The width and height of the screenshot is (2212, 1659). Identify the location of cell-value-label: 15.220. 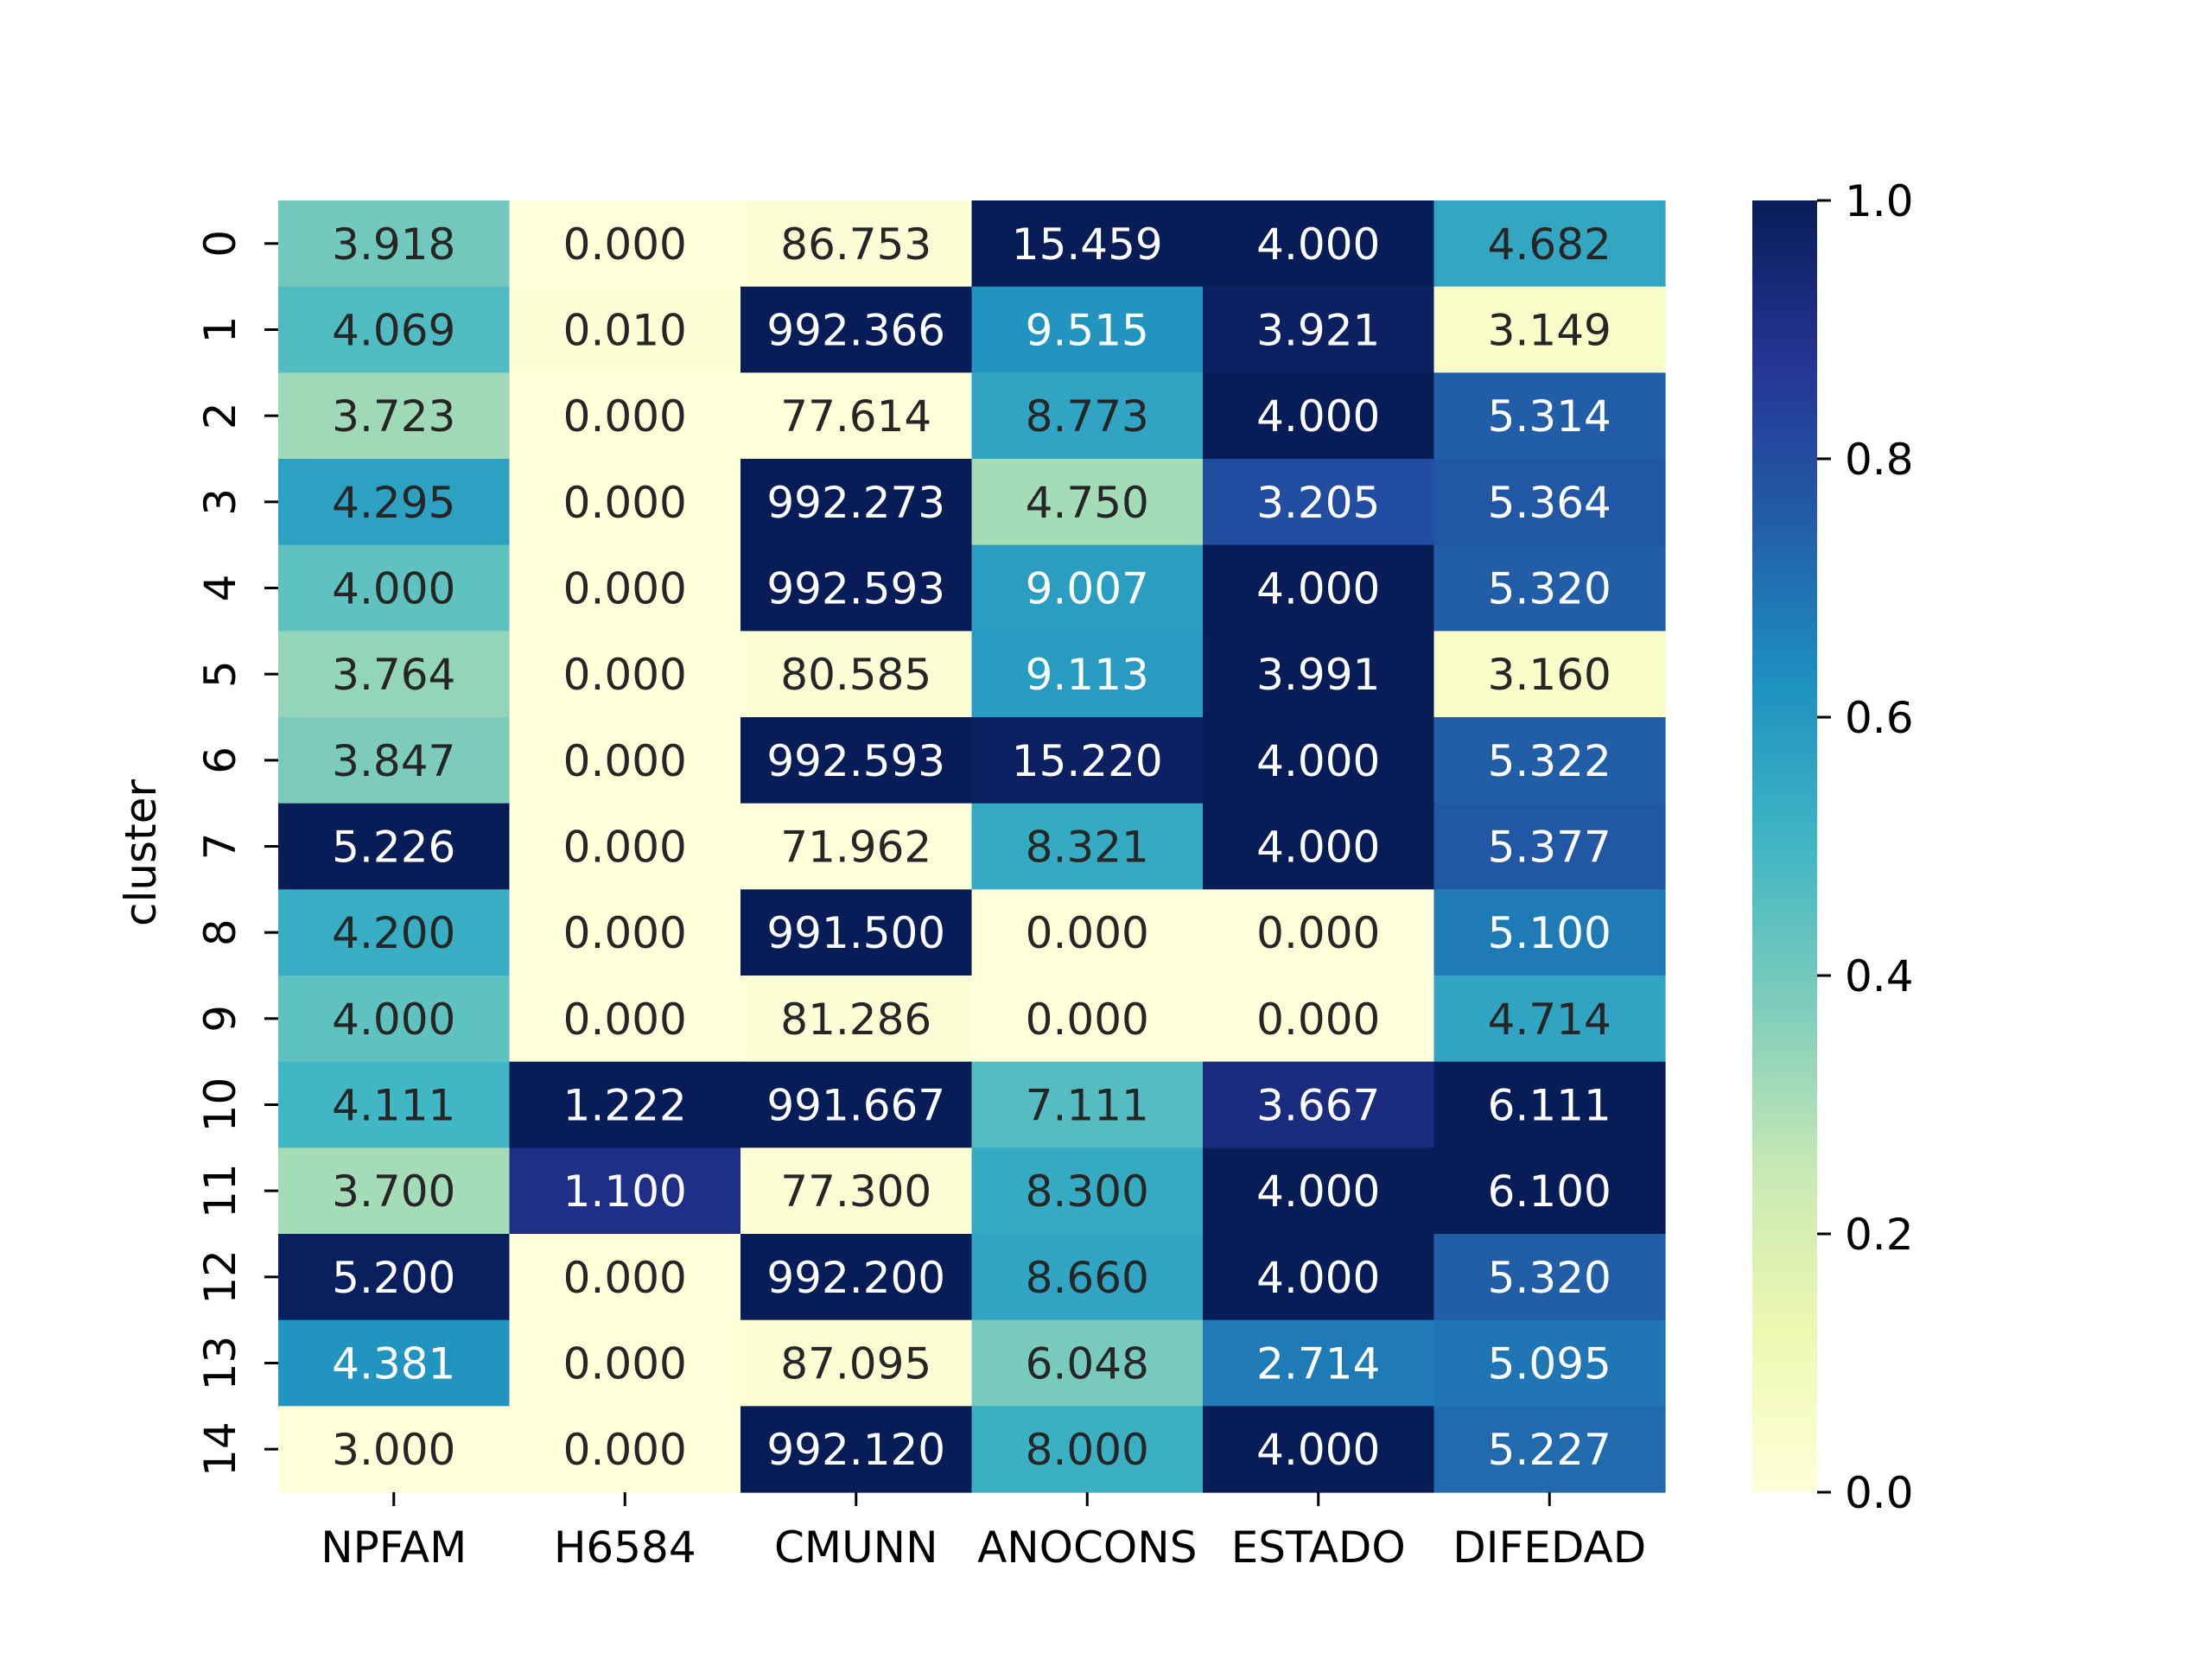
(1087, 761).